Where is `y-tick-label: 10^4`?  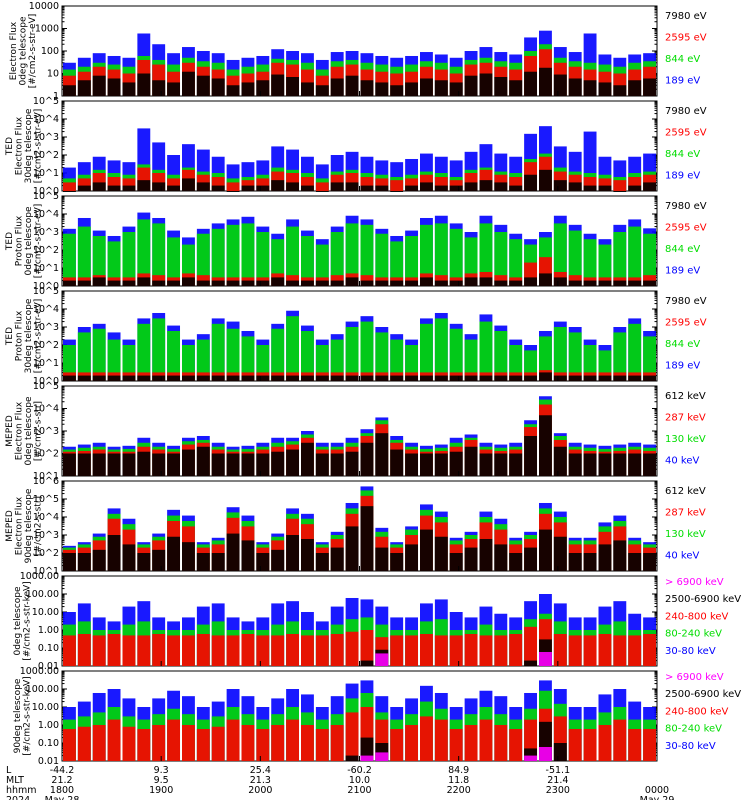 y-tick-label: 10^4 is located at coordinates (46, 409).